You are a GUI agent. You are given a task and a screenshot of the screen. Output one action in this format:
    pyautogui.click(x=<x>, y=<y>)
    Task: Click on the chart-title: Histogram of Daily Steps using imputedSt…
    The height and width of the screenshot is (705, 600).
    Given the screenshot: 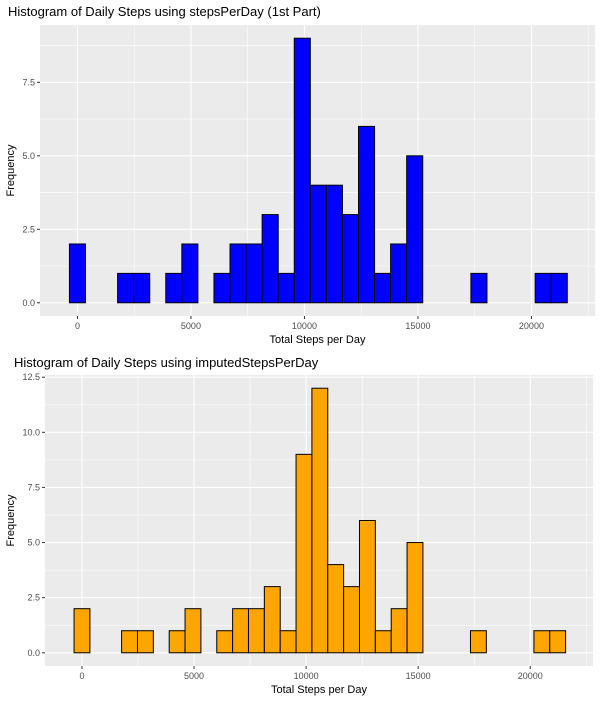 What is the action you would take?
    pyautogui.click(x=166, y=362)
    